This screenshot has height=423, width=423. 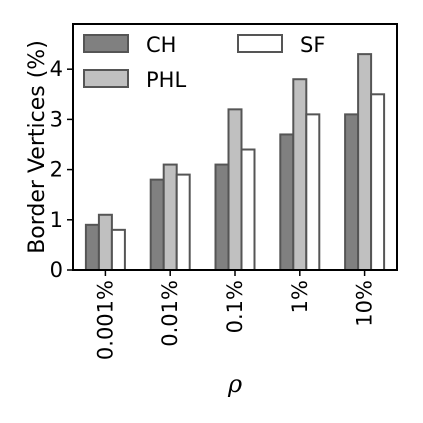 I want to click on x-tick-label: 1%, so click(x=300, y=296).